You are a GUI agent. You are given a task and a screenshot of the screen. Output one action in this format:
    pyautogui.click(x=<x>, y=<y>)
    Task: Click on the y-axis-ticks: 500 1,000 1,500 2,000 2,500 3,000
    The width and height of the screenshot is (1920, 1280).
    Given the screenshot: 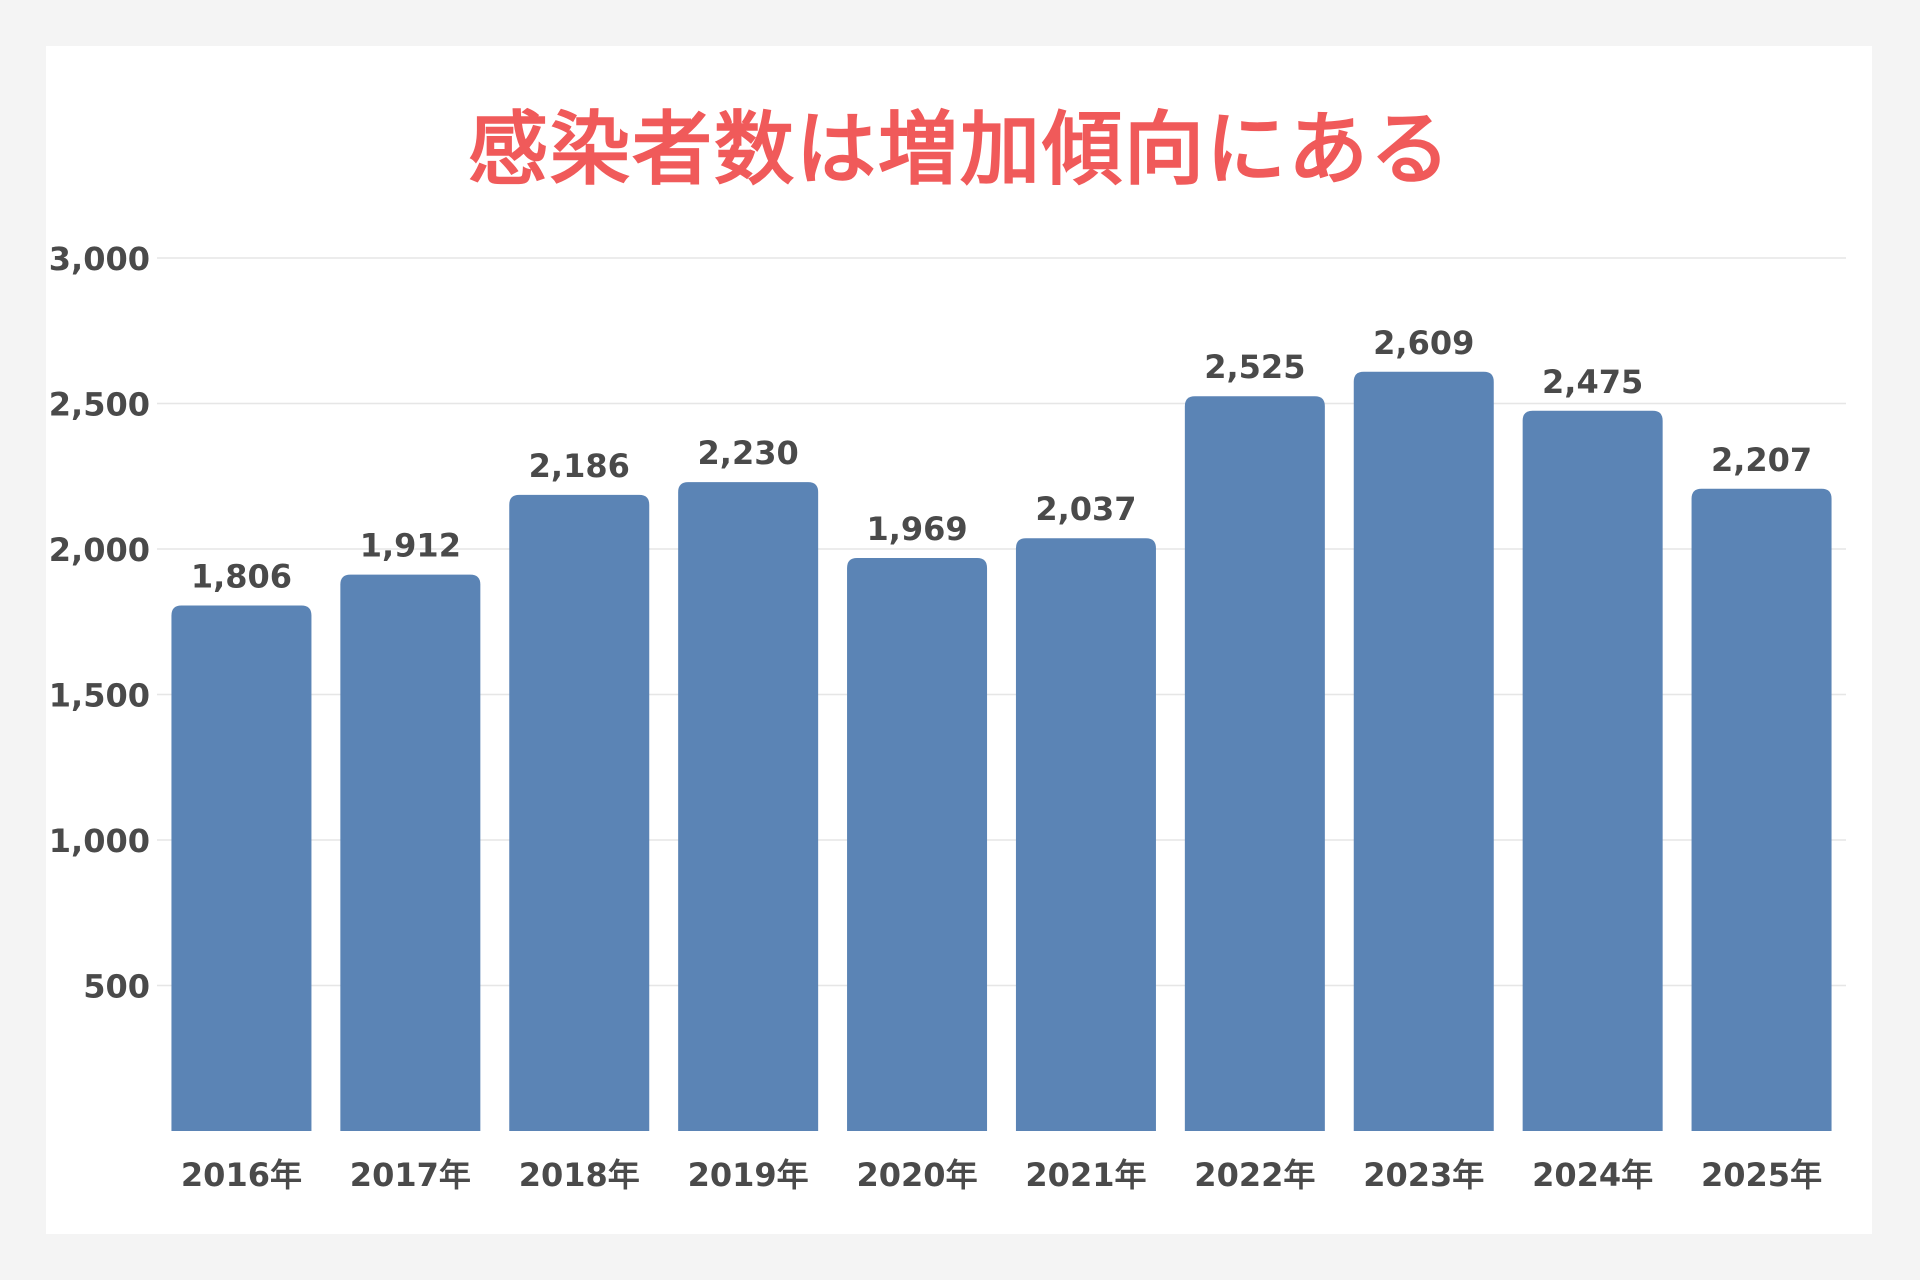 What is the action you would take?
    pyautogui.click(x=99, y=623)
    